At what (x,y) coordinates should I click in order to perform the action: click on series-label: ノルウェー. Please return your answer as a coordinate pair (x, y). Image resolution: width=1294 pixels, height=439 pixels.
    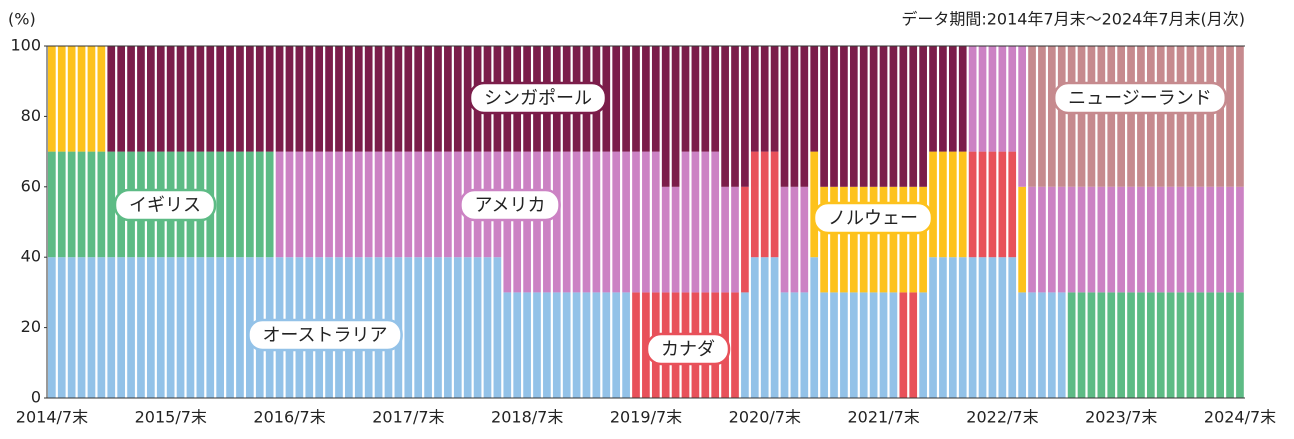
    Looking at the image, I should click on (873, 218).